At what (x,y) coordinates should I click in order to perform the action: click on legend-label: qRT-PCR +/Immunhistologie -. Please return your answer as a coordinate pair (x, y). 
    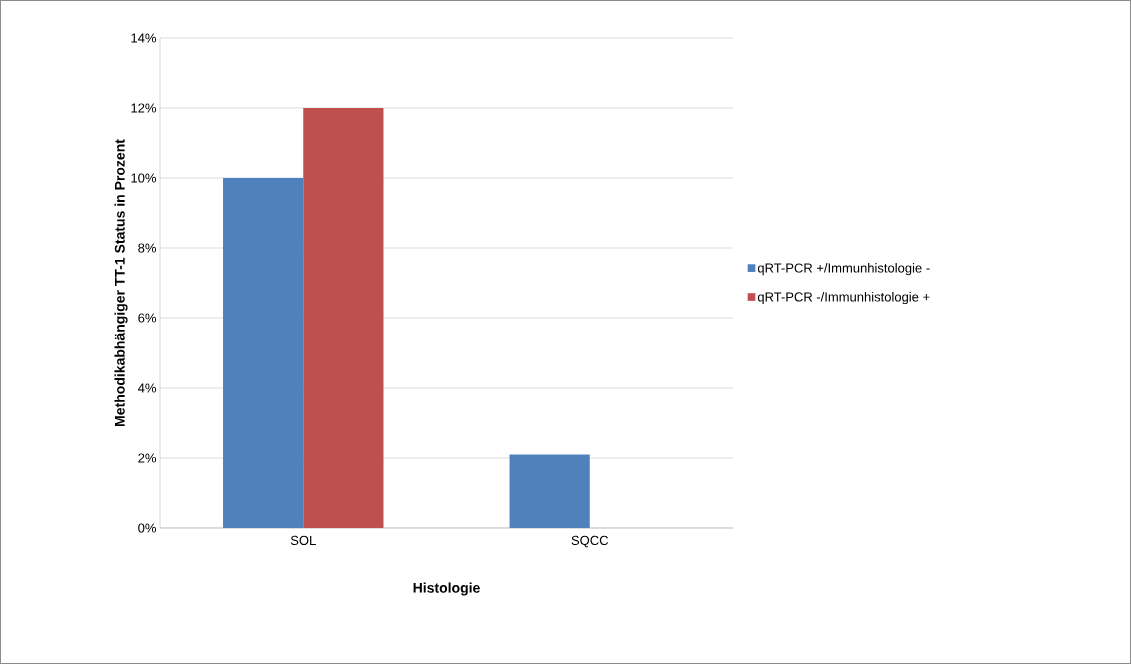
    Looking at the image, I should click on (843, 269).